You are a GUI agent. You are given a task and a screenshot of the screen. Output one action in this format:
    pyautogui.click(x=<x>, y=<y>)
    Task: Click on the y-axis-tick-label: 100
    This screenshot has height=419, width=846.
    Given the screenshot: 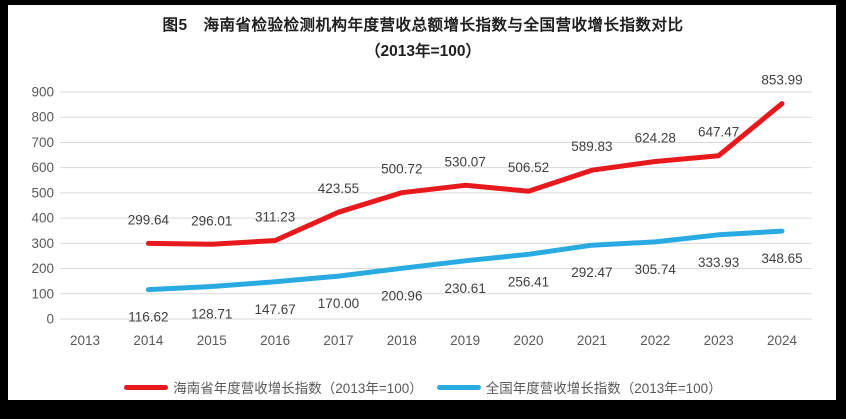 What is the action you would take?
    pyautogui.click(x=42, y=293)
    